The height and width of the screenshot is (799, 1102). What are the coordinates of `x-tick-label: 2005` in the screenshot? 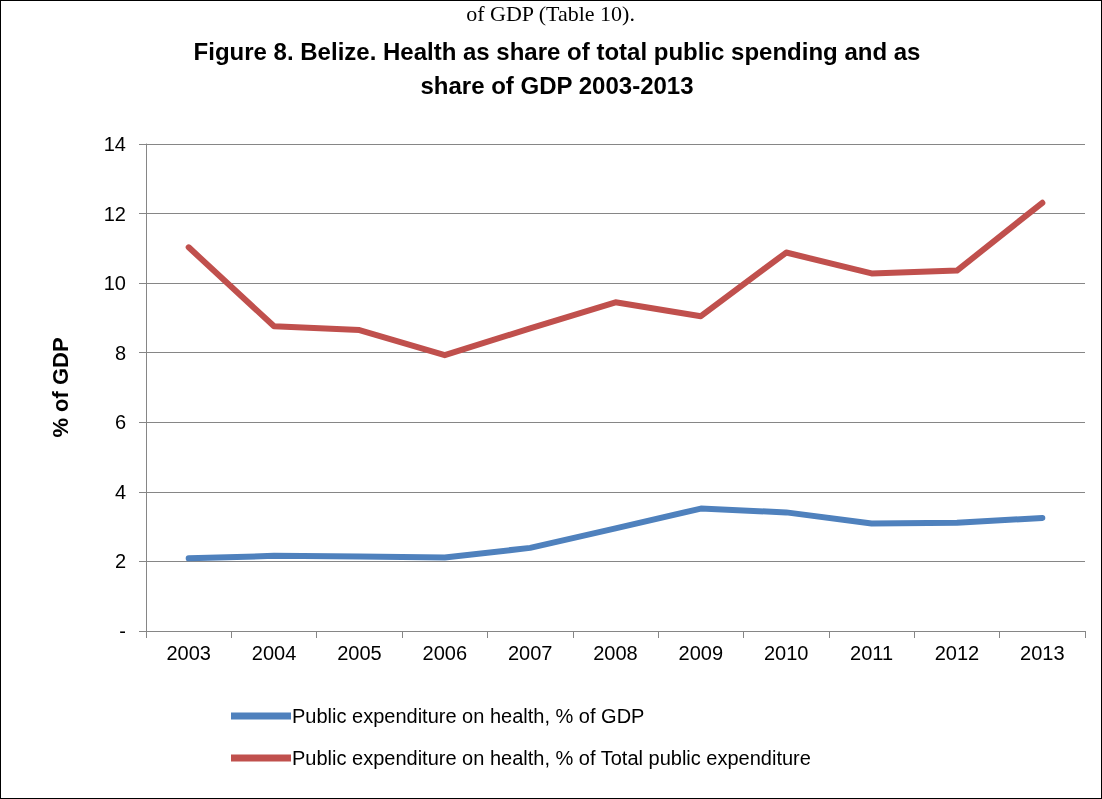 It's located at (359, 653).